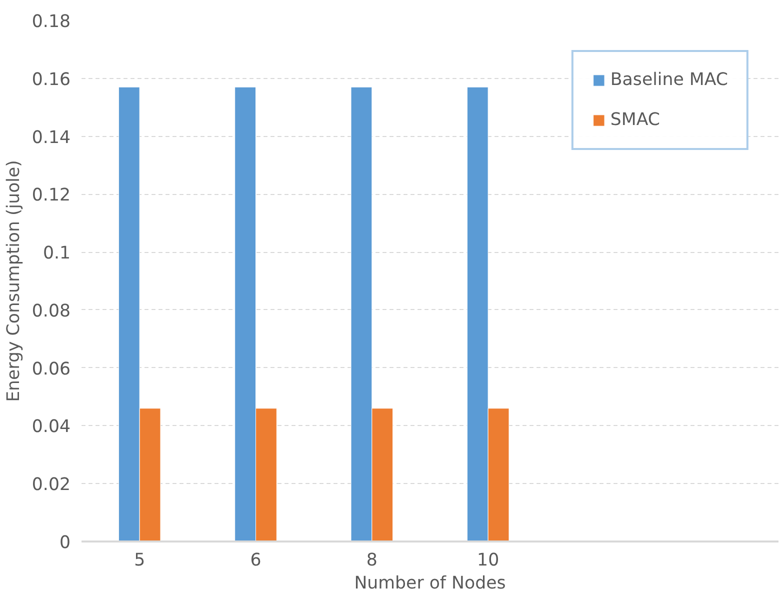 Image resolution: width=783 pixels, height=596 pixels. Describe the element at coordinates (14, 281) in the screenshot. I see `y-axis-title: Energy Consumption (juole)` at that location.